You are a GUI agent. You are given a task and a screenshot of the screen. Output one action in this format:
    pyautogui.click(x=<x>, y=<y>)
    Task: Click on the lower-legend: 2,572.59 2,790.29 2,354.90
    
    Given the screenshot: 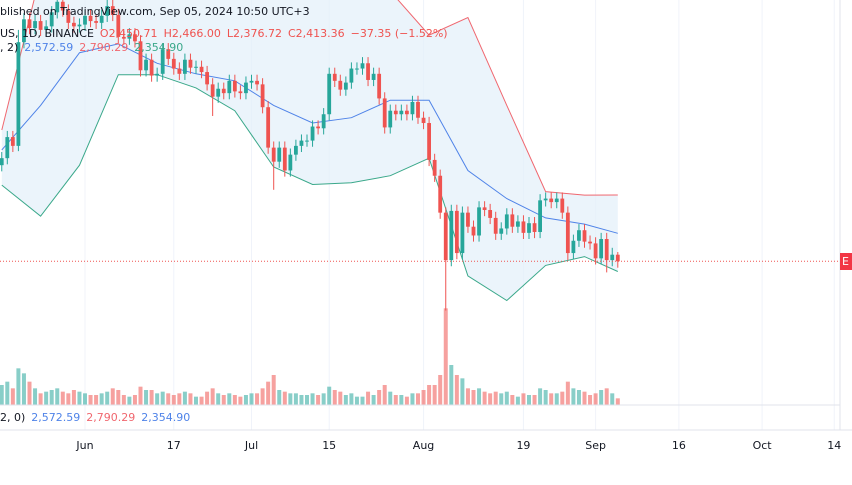 What is the action you would take?
    pyautogui.click(x=110, y=417)
    